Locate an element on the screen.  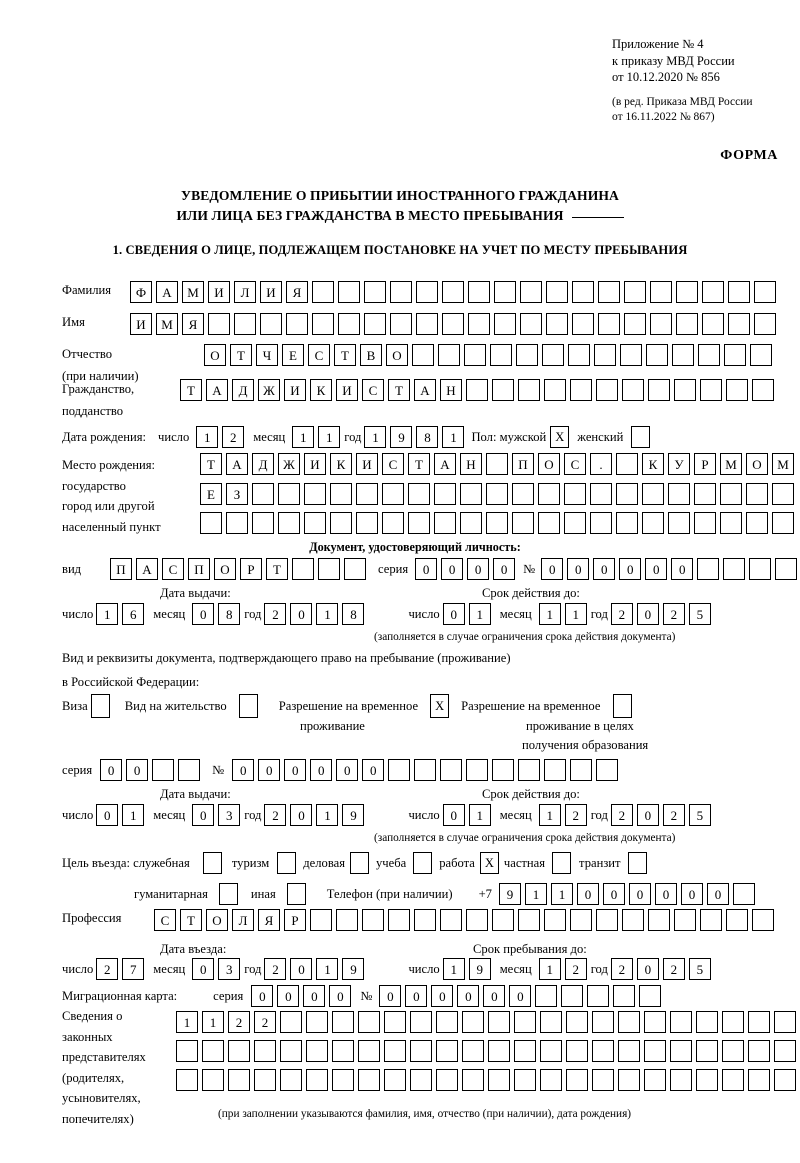
birth-place-row-3-cells is located at coordinates (497, 523).